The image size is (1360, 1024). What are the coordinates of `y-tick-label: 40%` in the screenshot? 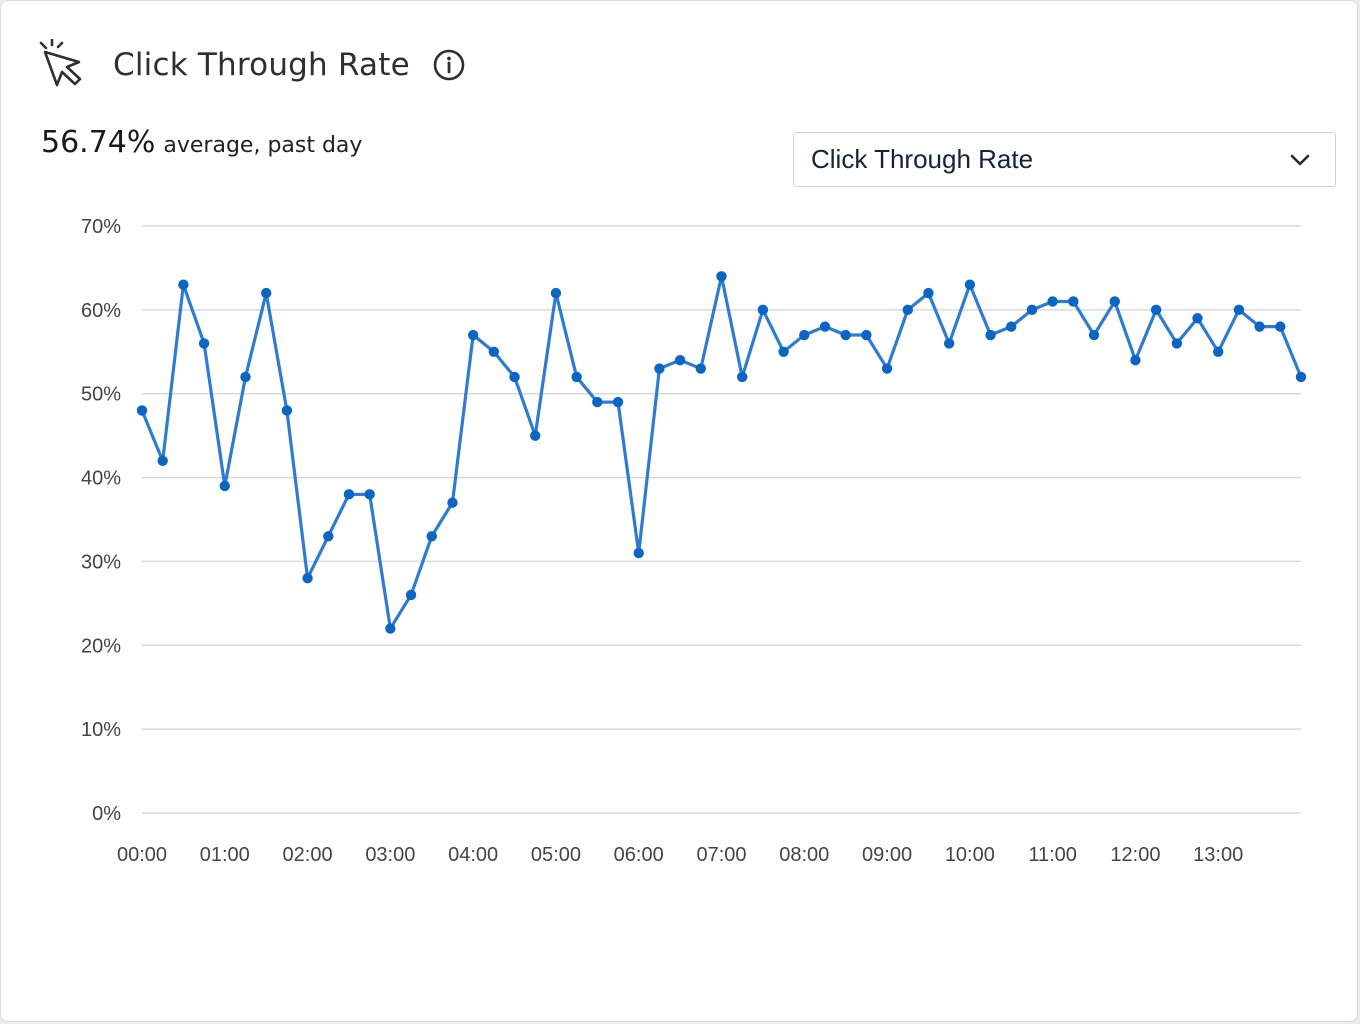 It's located at (101, 479).